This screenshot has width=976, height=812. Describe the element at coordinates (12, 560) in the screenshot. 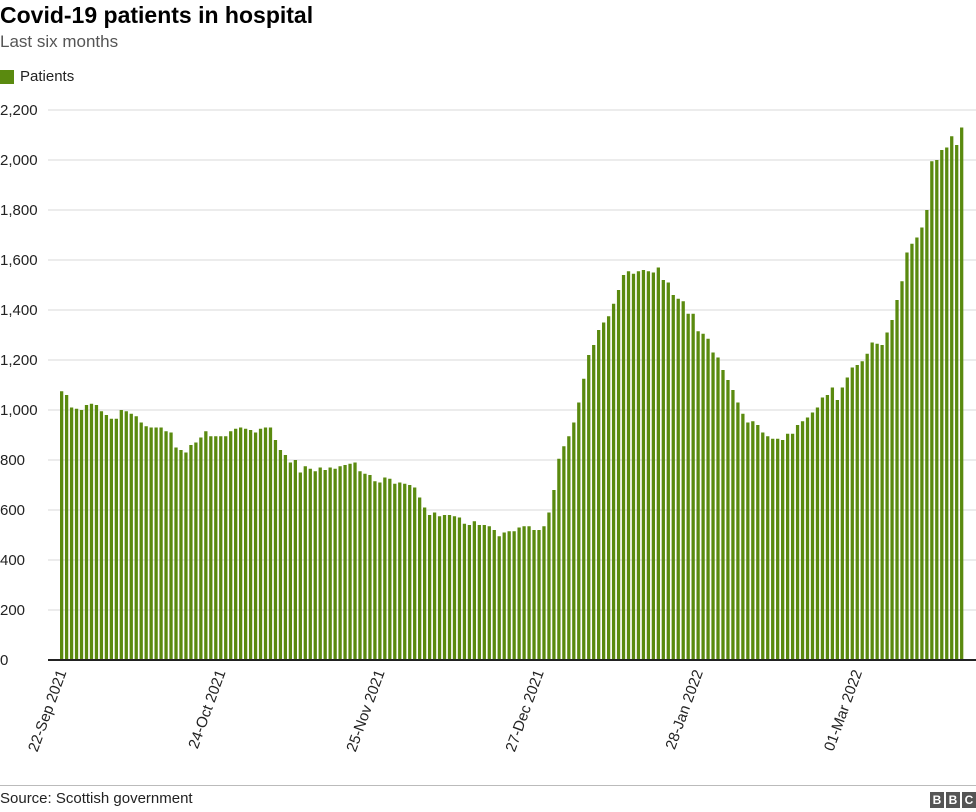

I see `y-tick-label: 400` at that location.